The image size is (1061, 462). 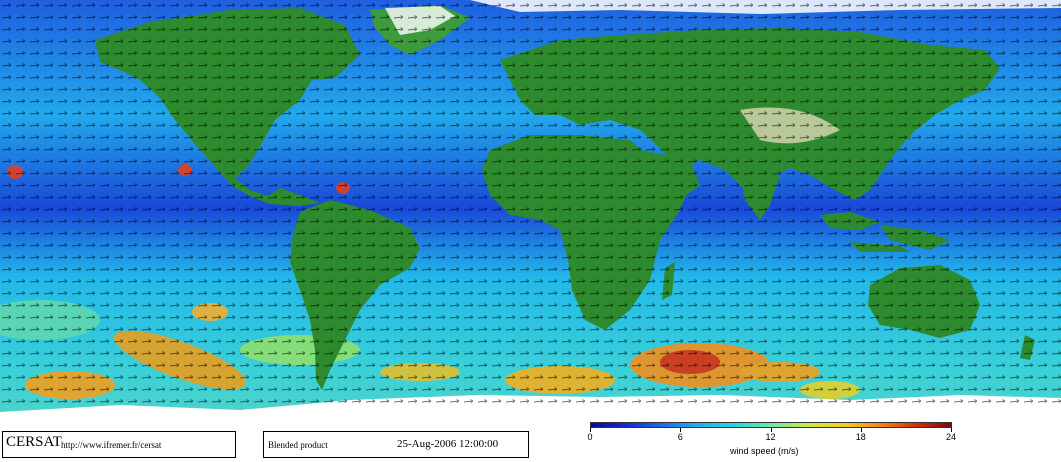 What do you see at coordinates (34, 442) in the screenshot?
I see `brand-label: CERSAT` at bounding box center [34, 442].